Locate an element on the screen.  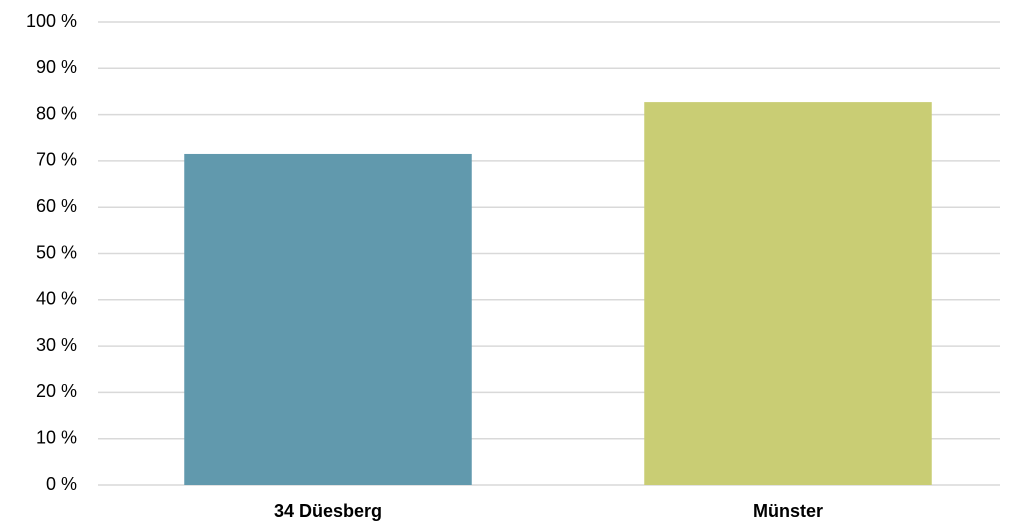
y-tick-label: 100 % is located at coordinates (51, 21).